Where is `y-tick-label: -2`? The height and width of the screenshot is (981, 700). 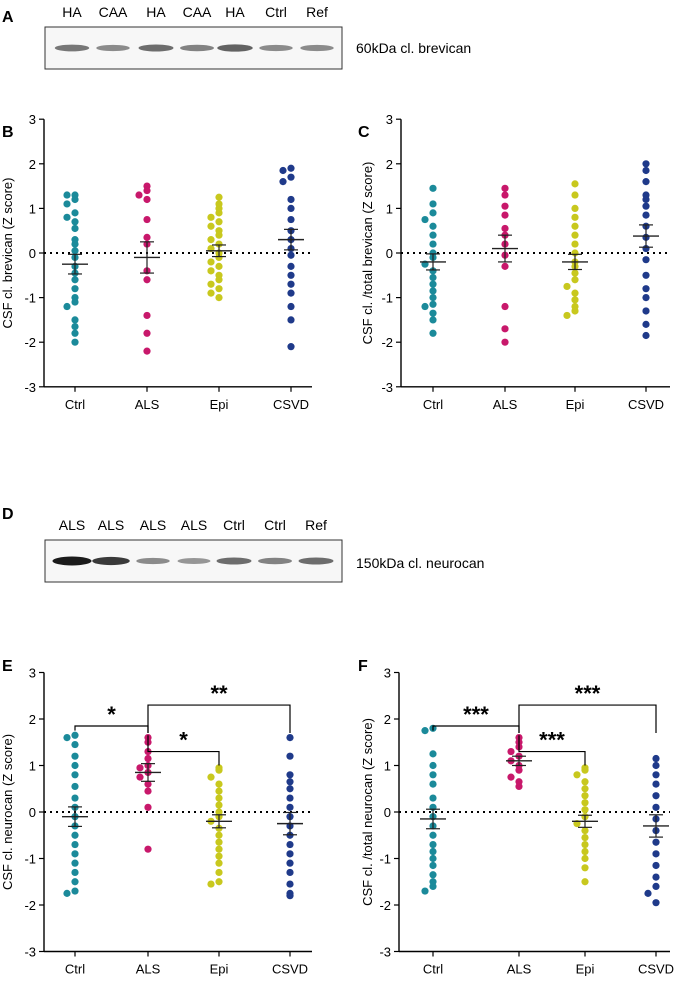 y-tick-label: -2 is located at coordinates (387, 342).